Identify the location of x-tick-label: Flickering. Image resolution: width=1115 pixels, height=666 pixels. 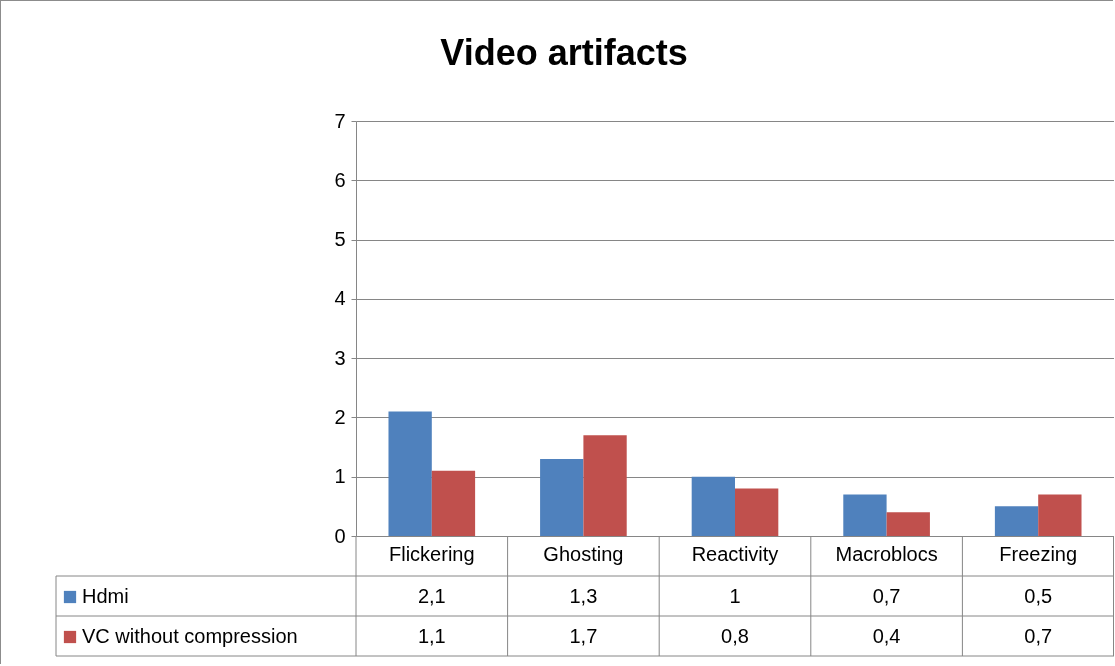
(432, 553).